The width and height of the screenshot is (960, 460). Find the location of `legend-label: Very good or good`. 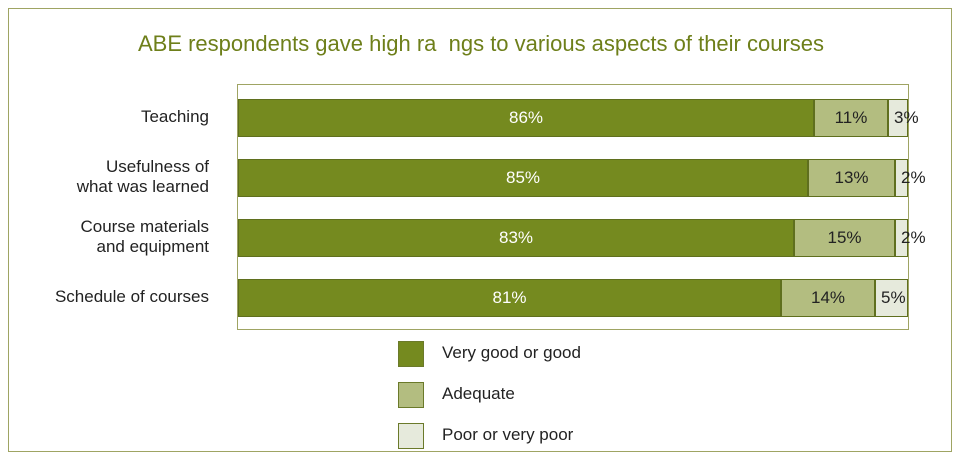

legend-label: Very good or good is located at coordinates (511, 352).